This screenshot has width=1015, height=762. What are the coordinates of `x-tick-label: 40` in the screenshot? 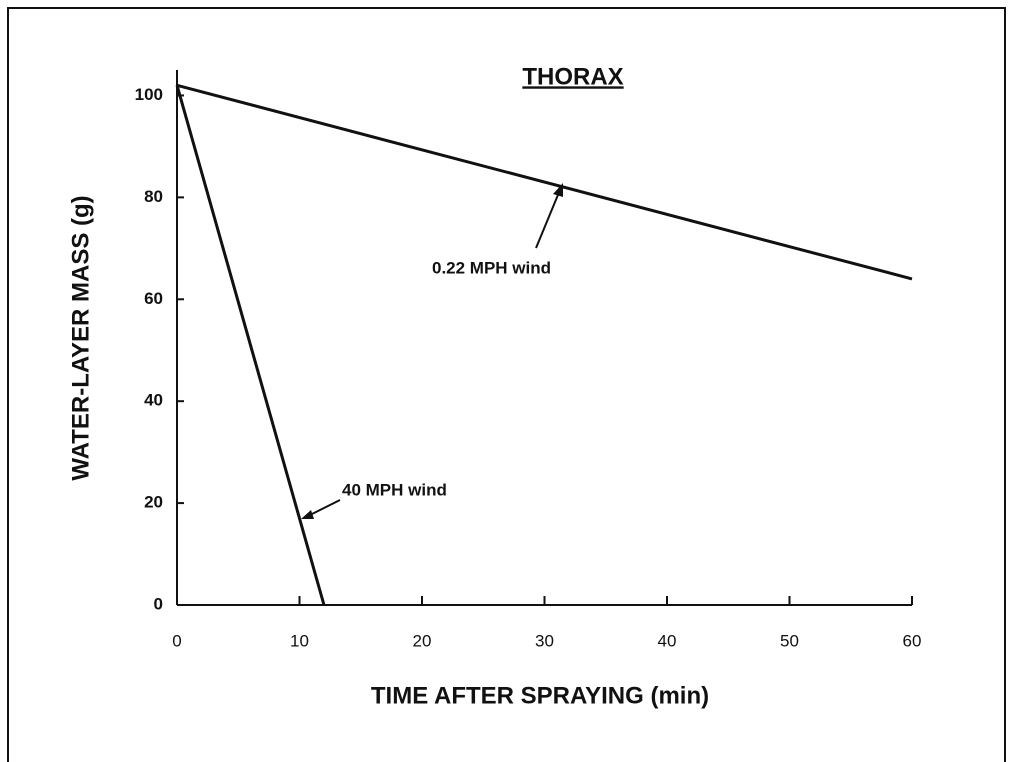 It's located at (667, 640).